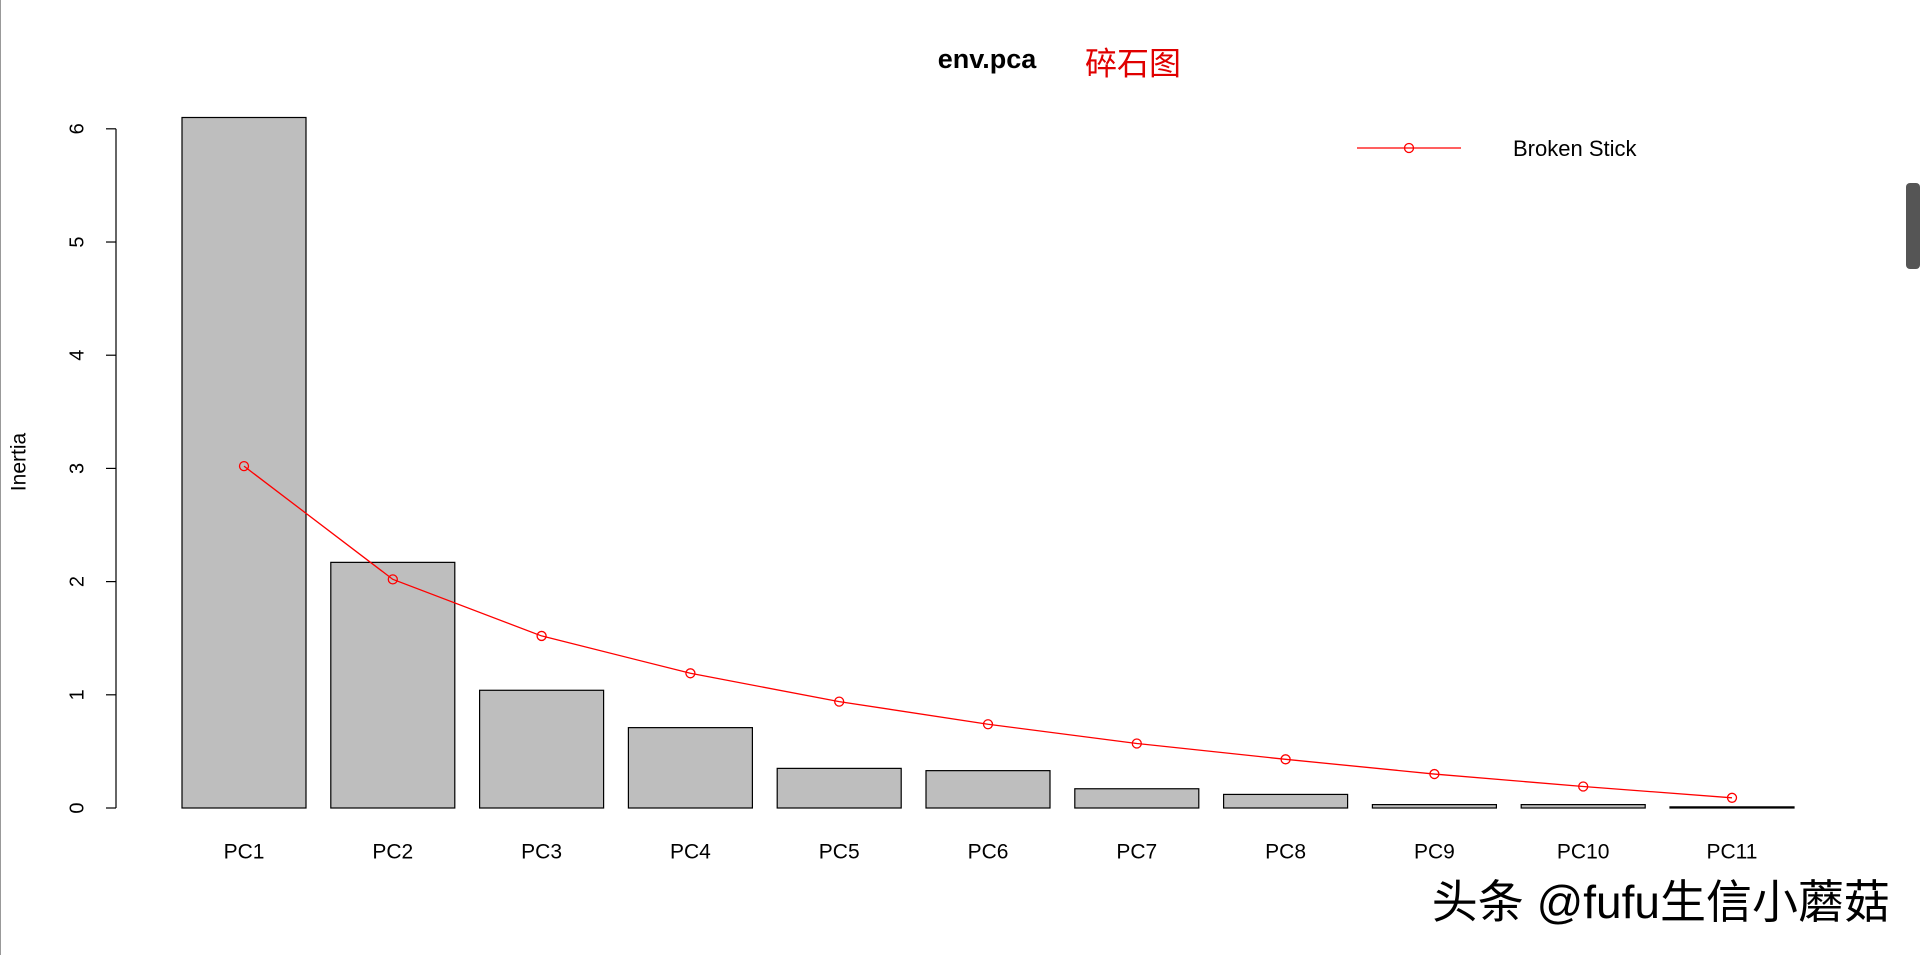 This screenshot has width=1920, height=955. Describe the element at coordinates (77, 355) in the screenshot. I see `y-tick-label: 4` at that location.